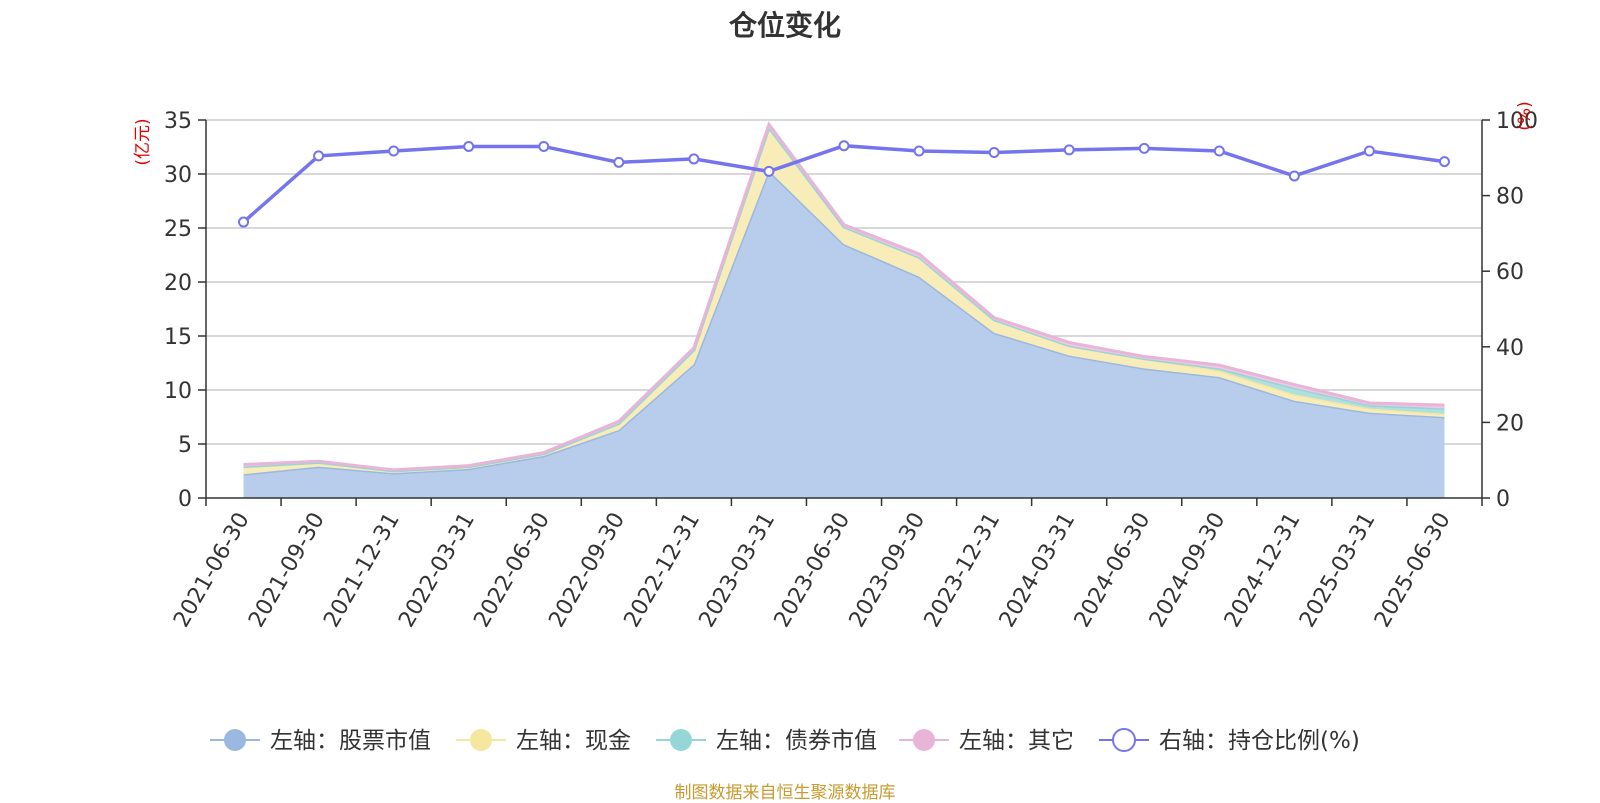  Describe the element at coordinates (1510, 423) in the screenshot. I see `right-axis-tick-label: 20` at that location.